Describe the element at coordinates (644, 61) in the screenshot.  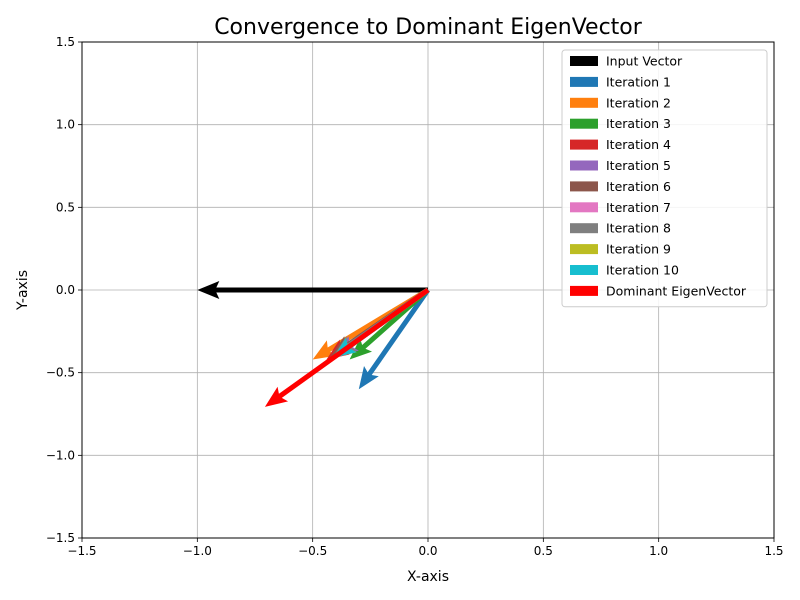
I see `legend-label: Input Vector` at that location.